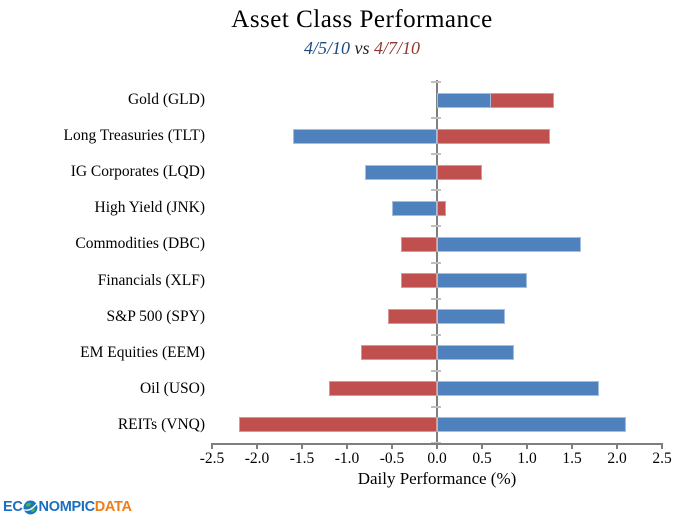 This screenshot has width=693, height=520. Describe the element at coordinates (509, 244) in the screenshot. I see `bar-4-5-10-commodities-dbc` at that location.